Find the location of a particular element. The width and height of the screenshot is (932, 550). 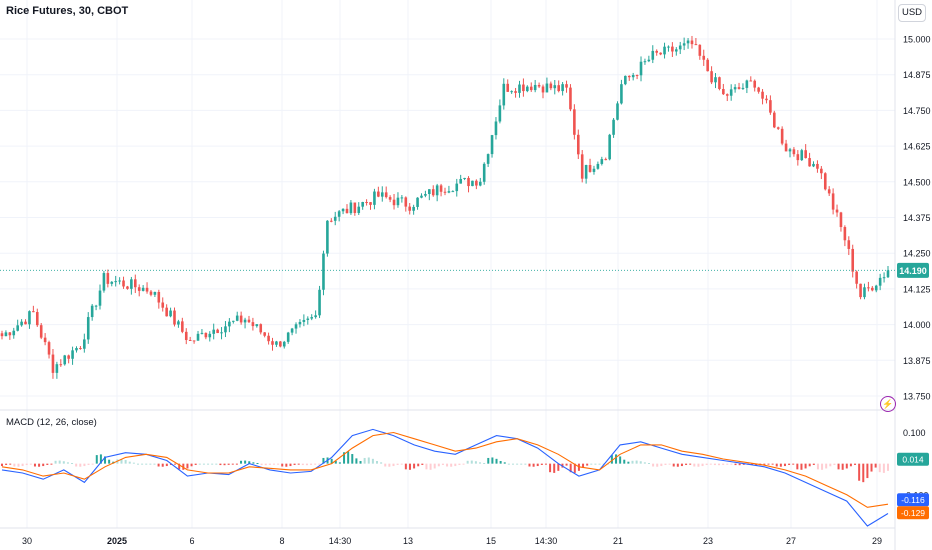

lightning-bolt-icon: ⚡ is located at coordinates (888, 404).